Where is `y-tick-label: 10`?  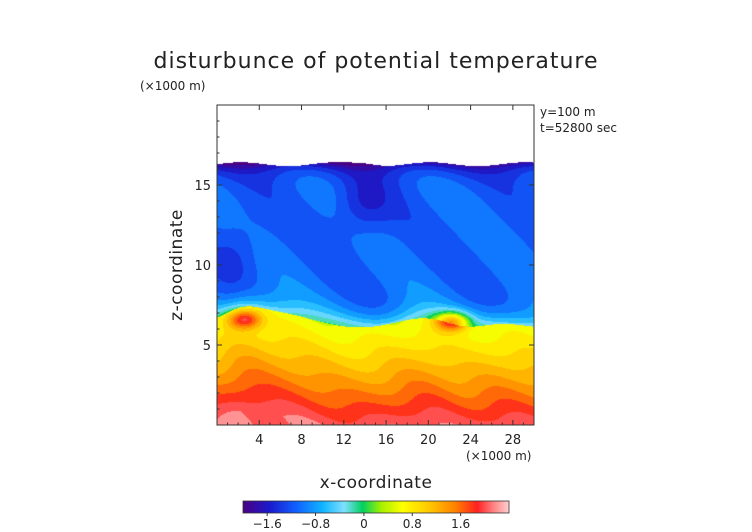
y-tick-label: 10 is located at coordinates (202, 266).